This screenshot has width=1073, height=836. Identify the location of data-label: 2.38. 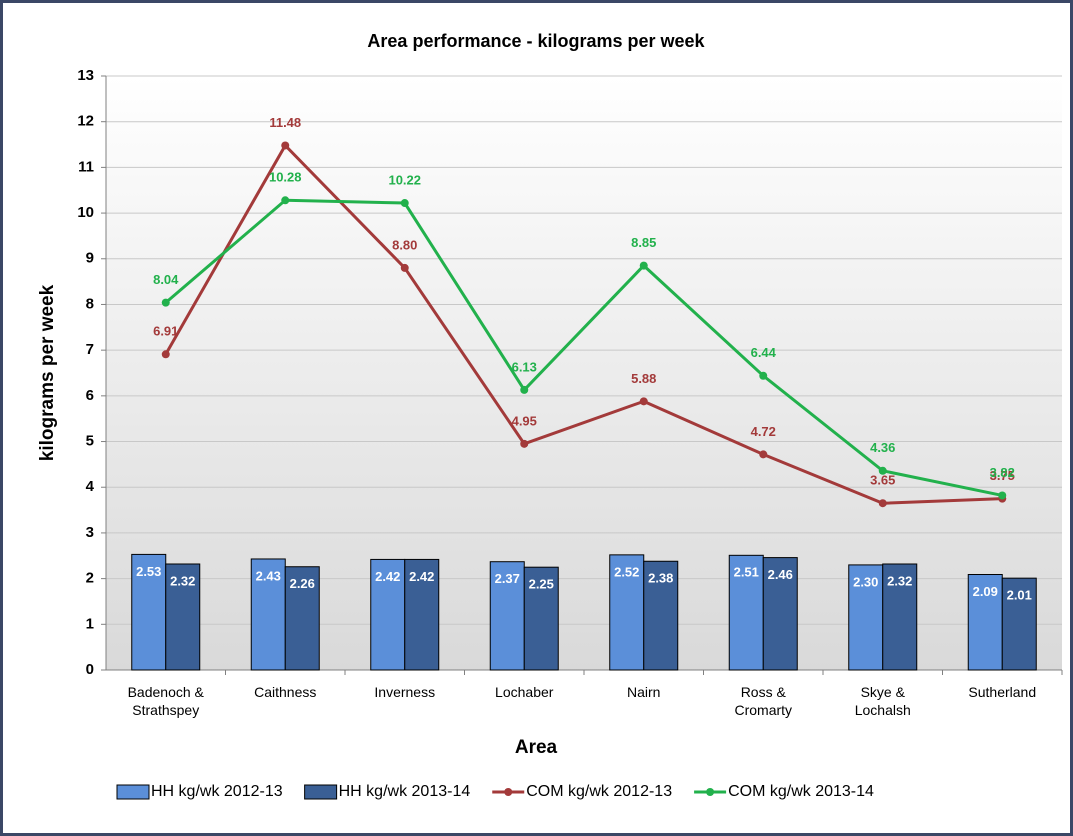
(660, 578).